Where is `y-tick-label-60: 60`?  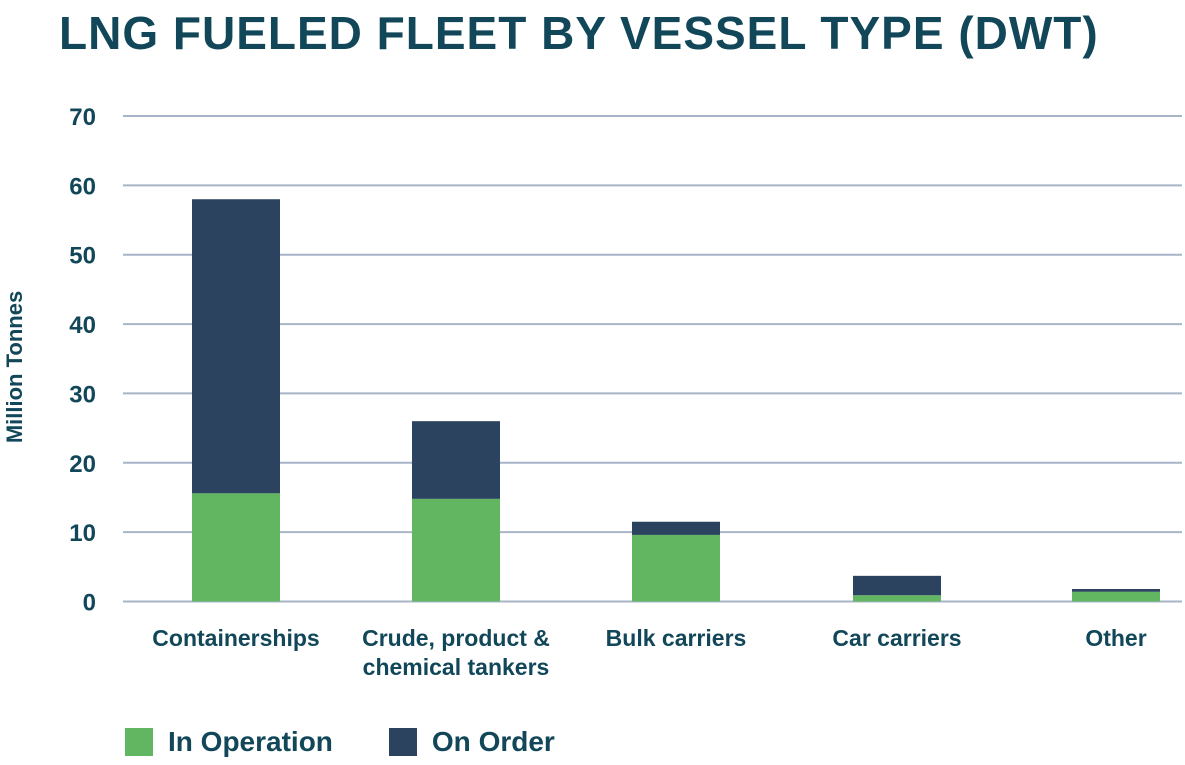 y-tick-label-60: 60 is located at coordinates (82, 186).